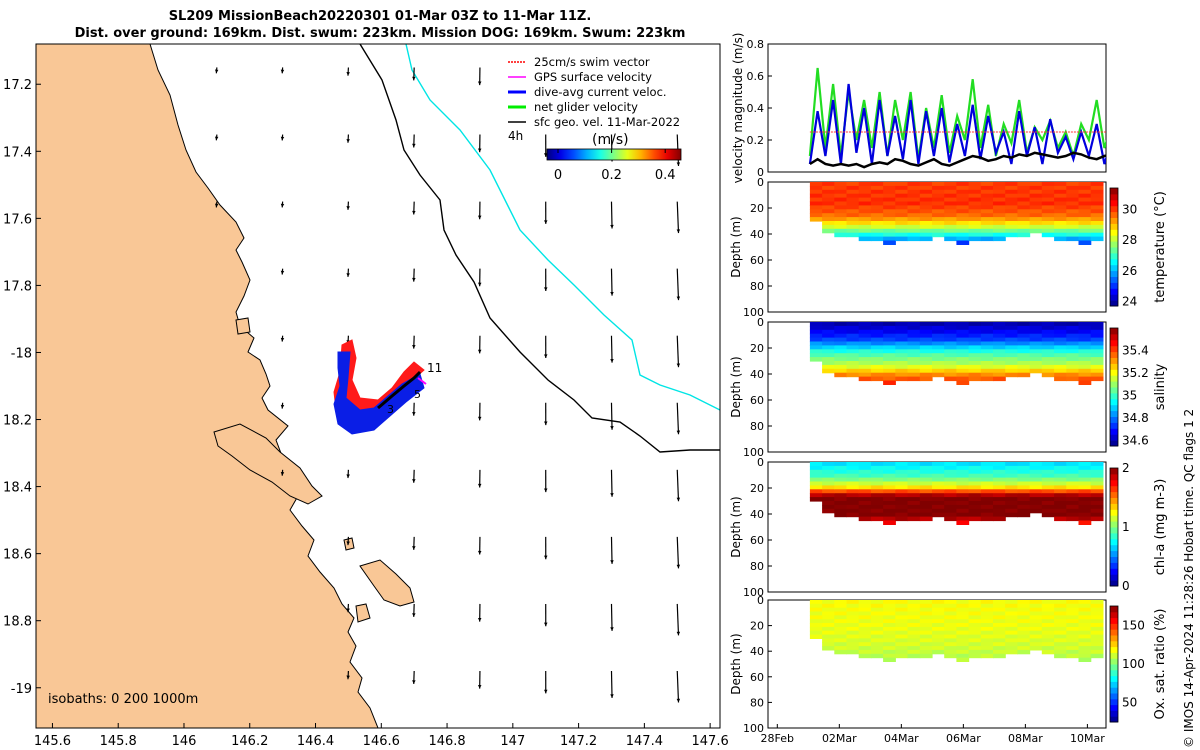 Image resolution: width=1200 pixels, height=750 pixels. Describe the element at coordinates (268, 464) in the screenshot. I see `island-large` at that location.